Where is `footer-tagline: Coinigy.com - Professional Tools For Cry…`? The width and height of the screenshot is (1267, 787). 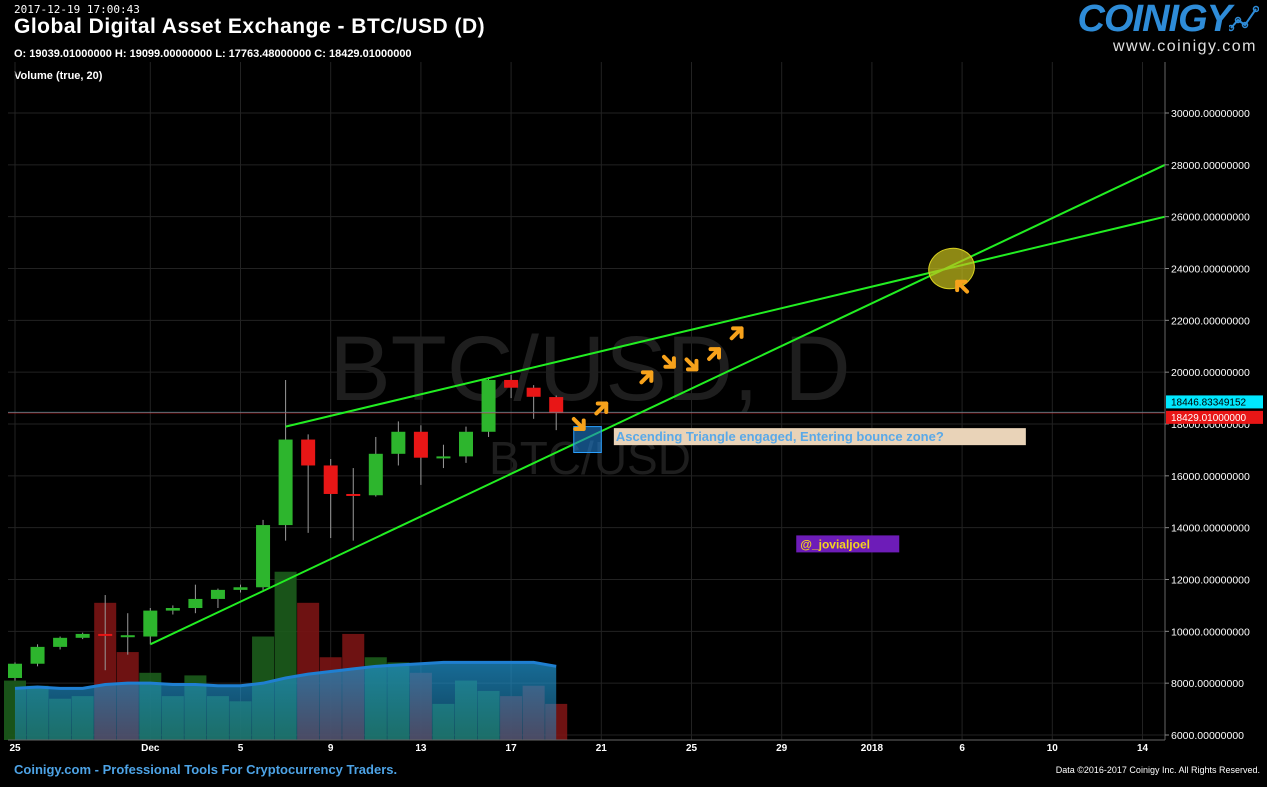 footer-tagline: Coinigy.com - Professional Tools For Cry… is located at coordinates (206, 769).